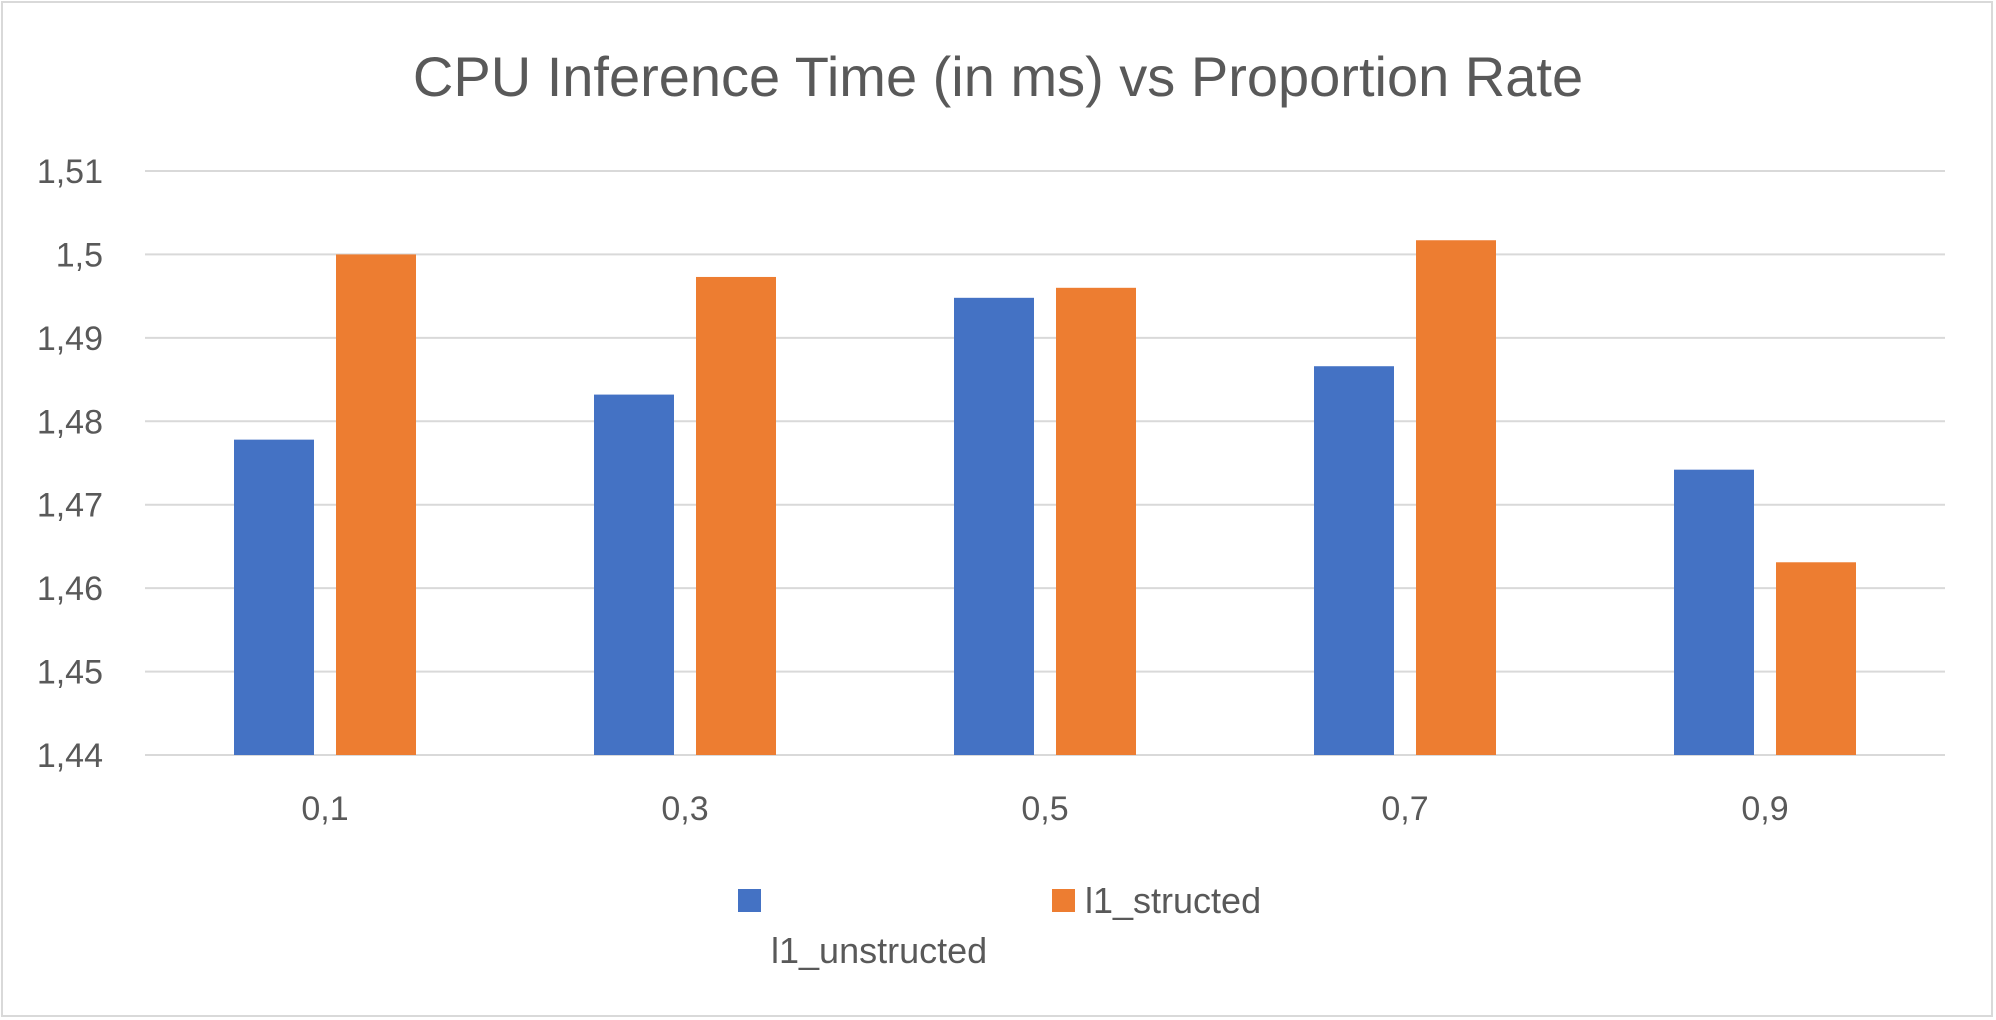  I want to click on y-tick-label: 1,48, so click(70, 422).